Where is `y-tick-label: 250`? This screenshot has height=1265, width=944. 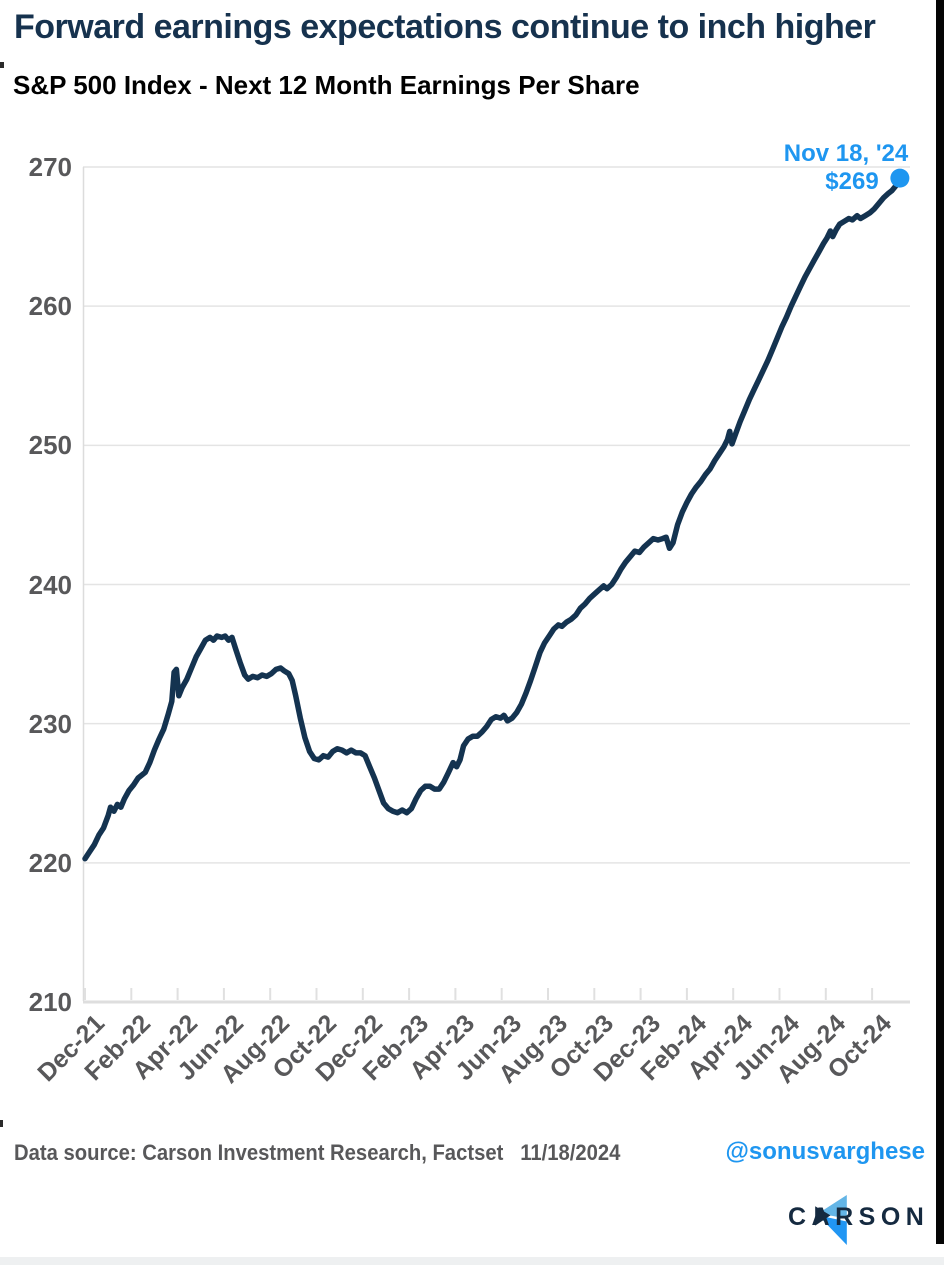 y-tick-label: 250 is located at coordinates (50, 445).